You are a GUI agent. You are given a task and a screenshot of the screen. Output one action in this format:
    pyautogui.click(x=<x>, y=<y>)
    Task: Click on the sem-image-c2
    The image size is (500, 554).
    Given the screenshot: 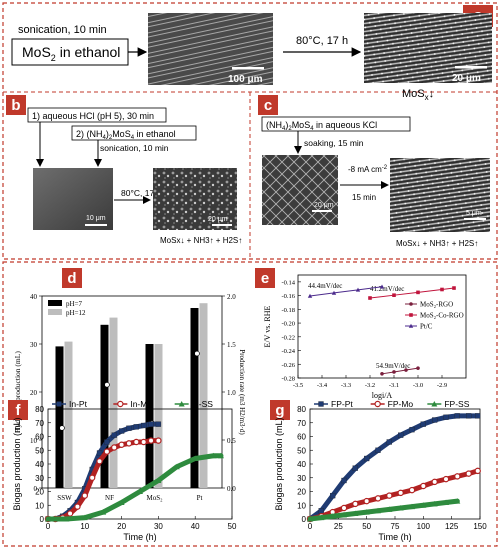 What is the action you would take?
    pyautogui.click(x=440, y=195)
    